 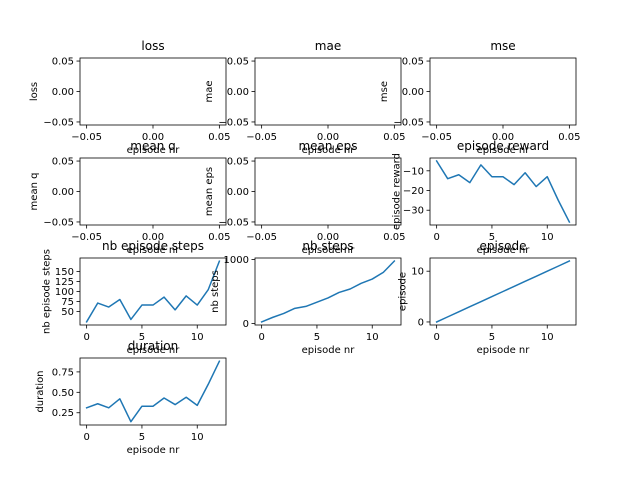 I want to click on y-axis-label: nb episode steps, so click(x=46, y=291).